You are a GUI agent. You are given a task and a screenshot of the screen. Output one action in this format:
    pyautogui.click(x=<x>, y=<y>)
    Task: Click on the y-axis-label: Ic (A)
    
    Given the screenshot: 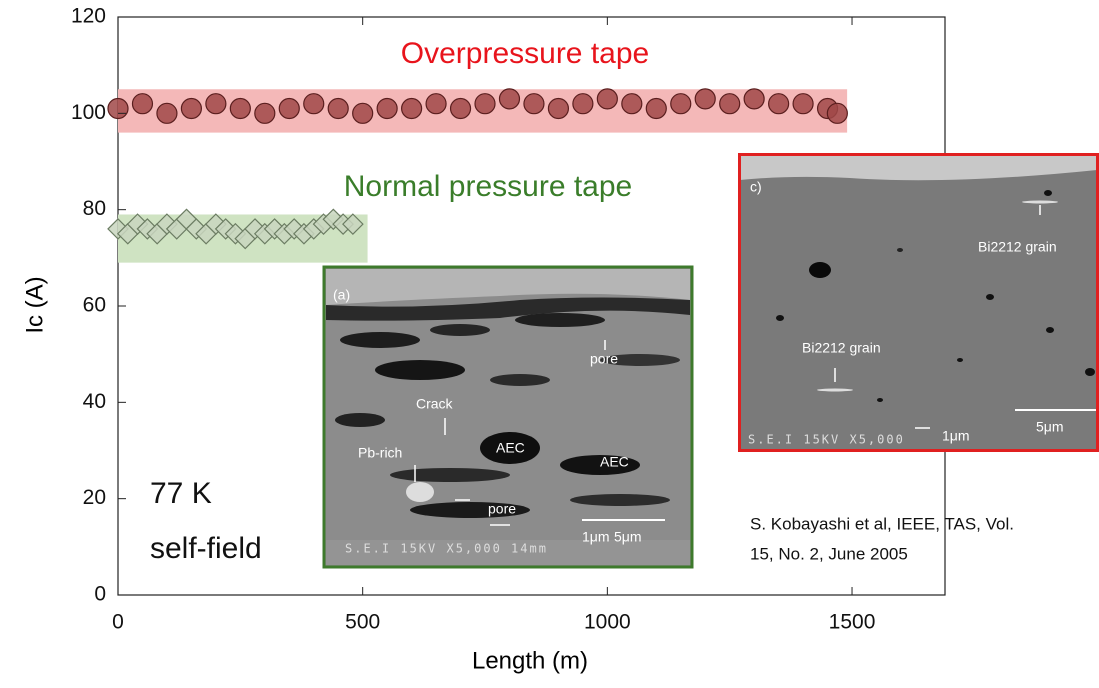 What is the action you would take?
    pyautogui.click(x=34, y=304)
    